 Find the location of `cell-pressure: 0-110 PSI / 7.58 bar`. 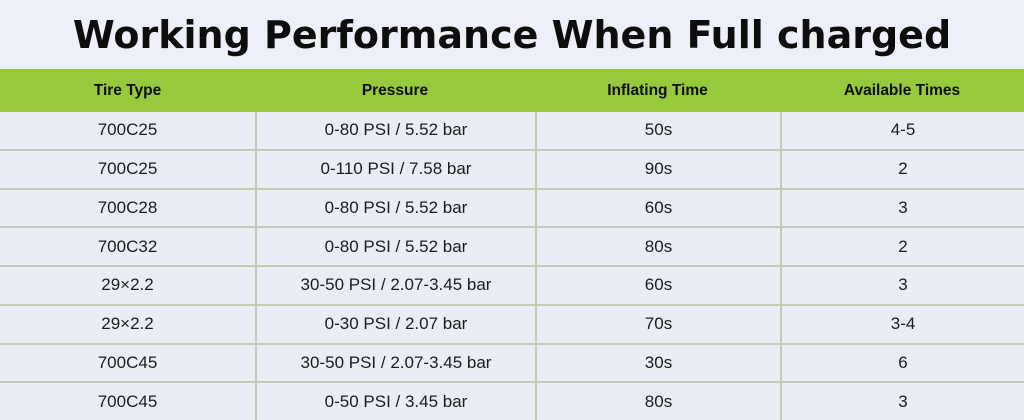

cell-pressure: 0-110 PSI / 7.58 bar is located at coordinates (395, 169).